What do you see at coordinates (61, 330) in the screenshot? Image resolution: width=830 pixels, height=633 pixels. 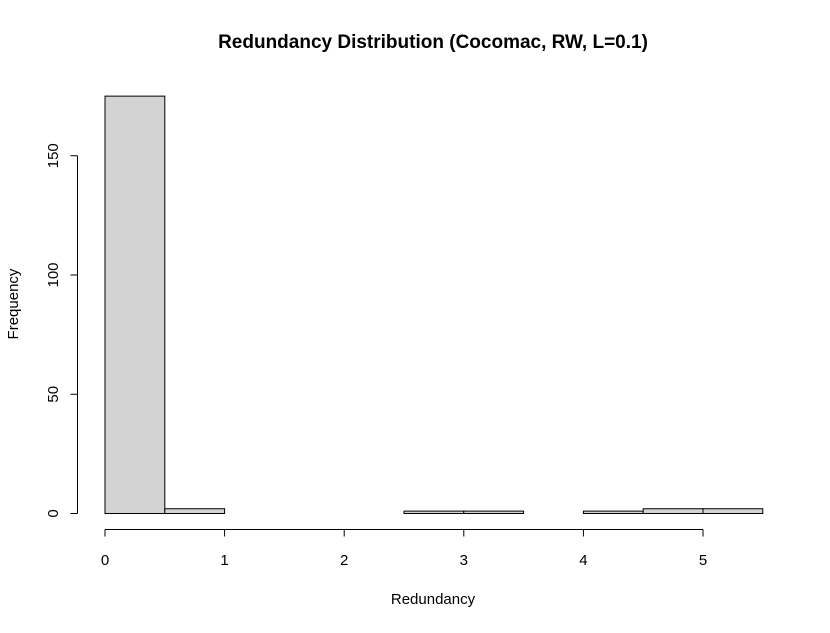 I see `y-axis: 0 50 100 150` at bounding box center [61, 330].